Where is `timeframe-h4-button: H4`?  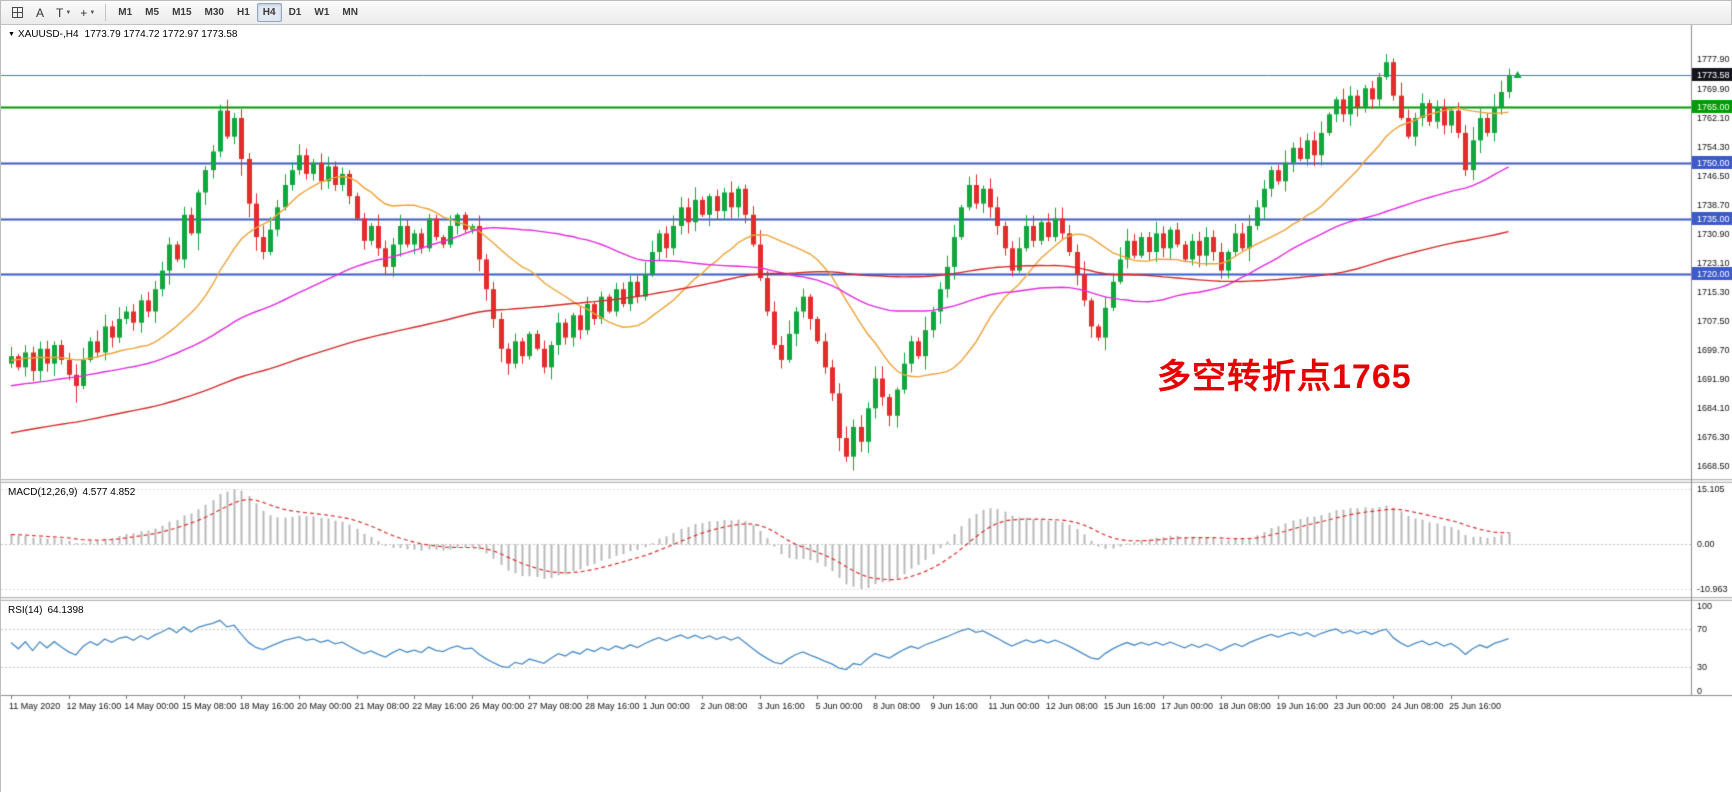
timeframe-h4-button: H4 is located at coordinates (269, 12).